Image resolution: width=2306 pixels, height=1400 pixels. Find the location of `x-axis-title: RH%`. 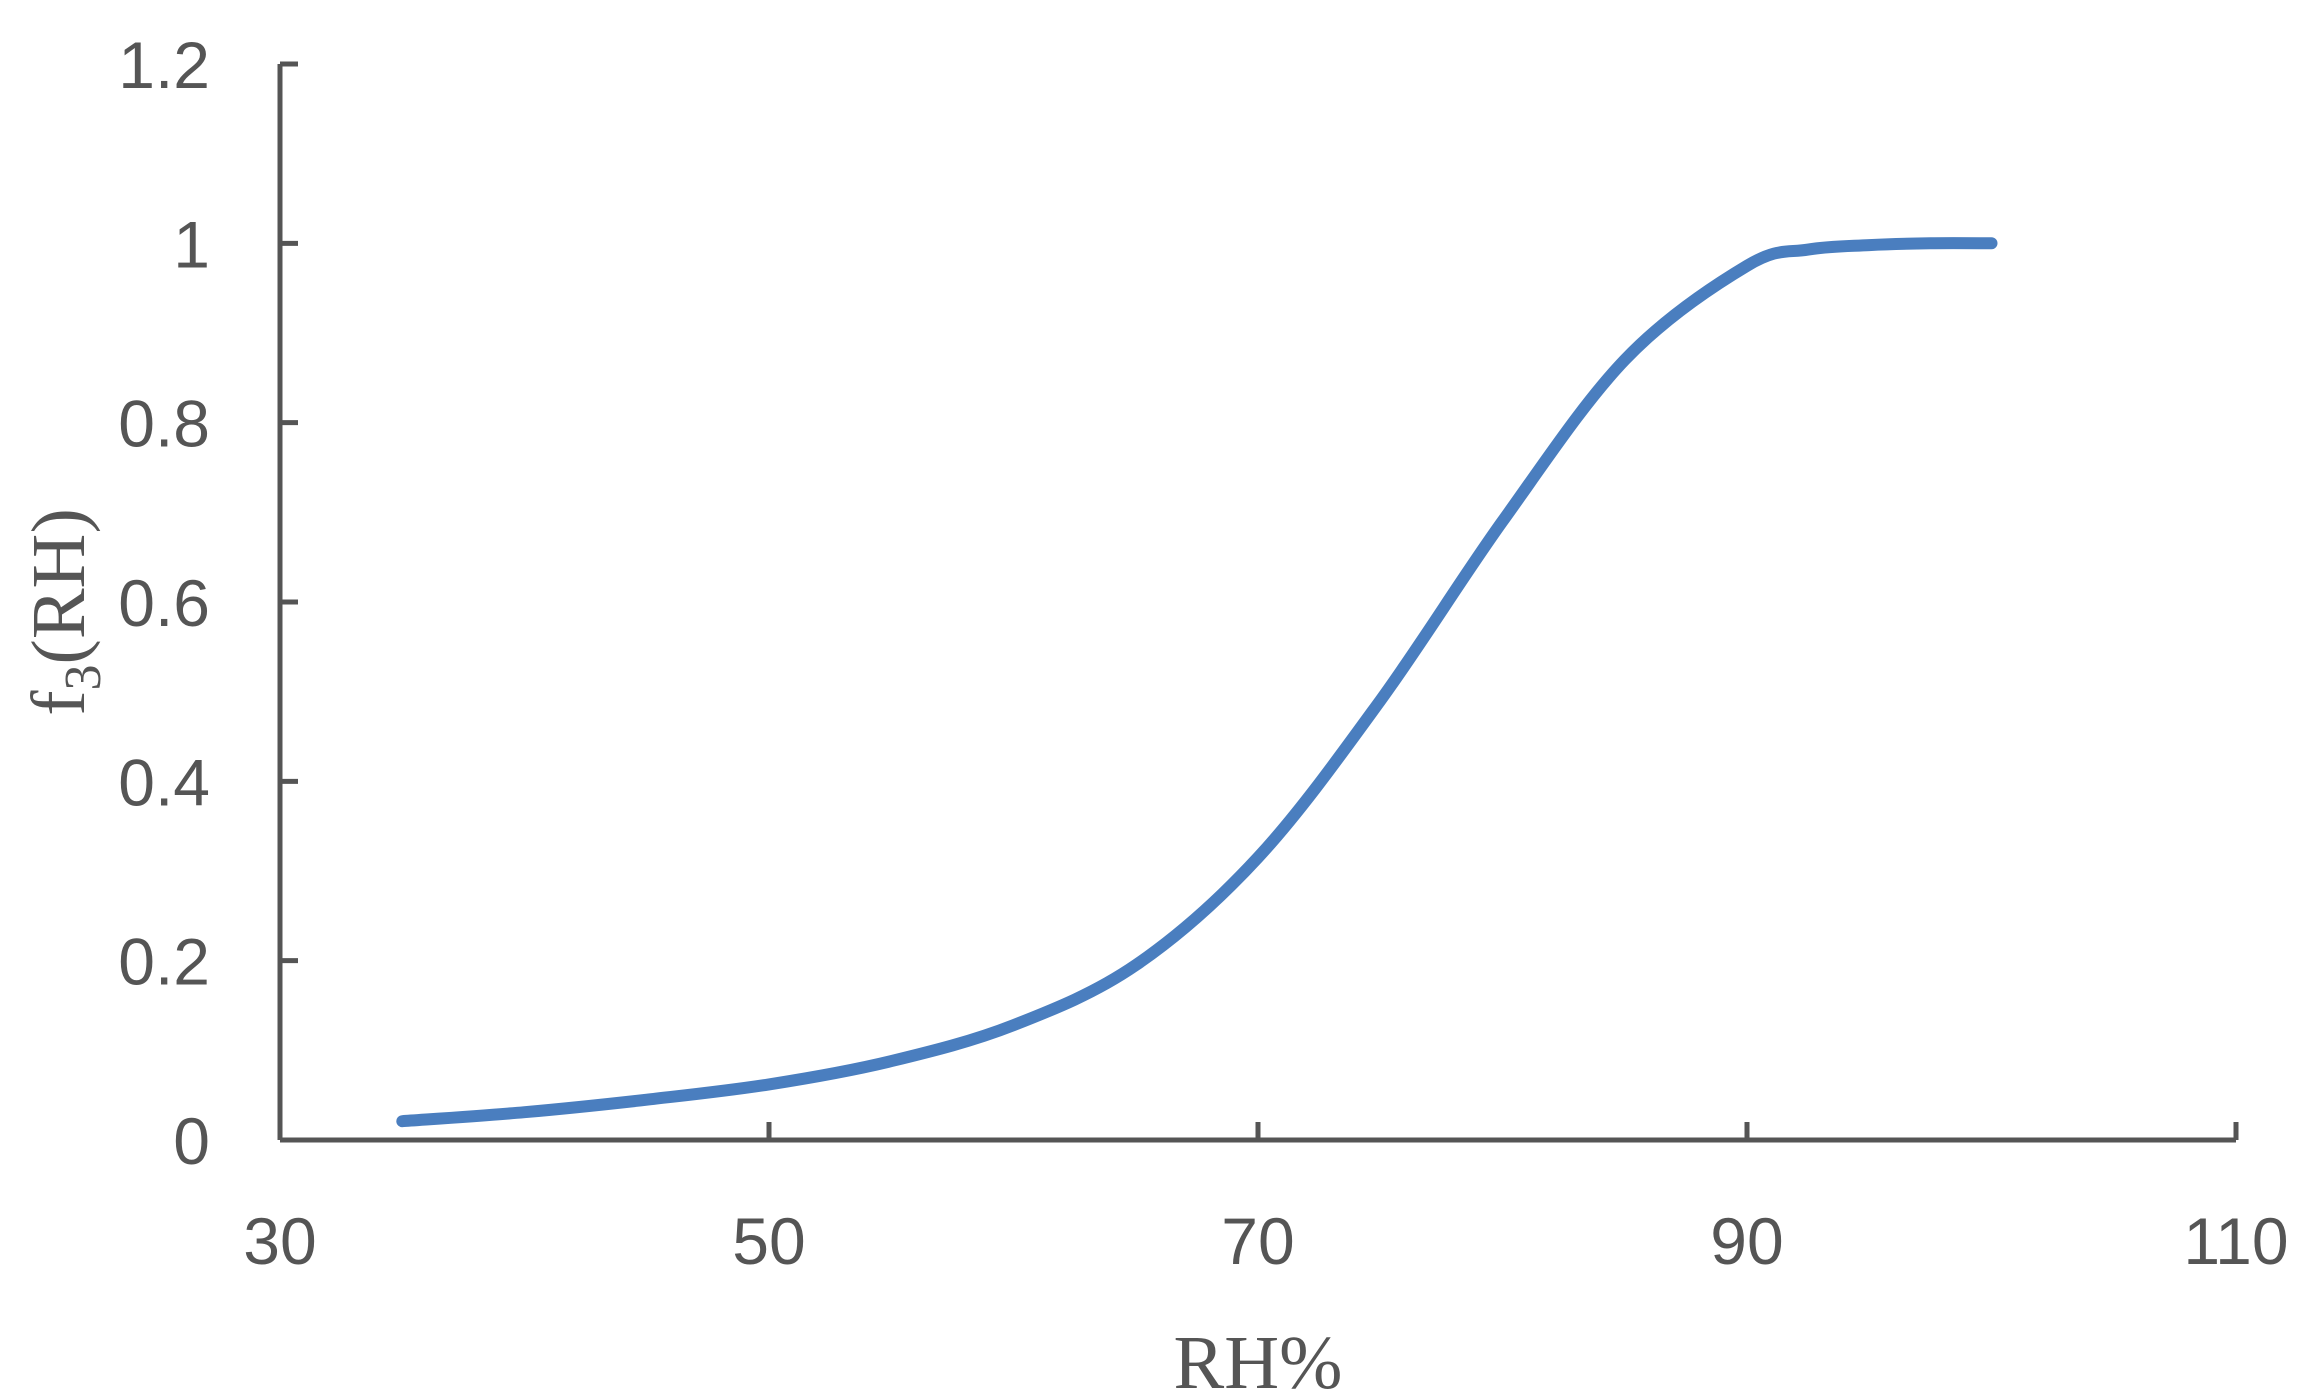

x-axis-title: RH% is located at coordinates (1258, 1360).